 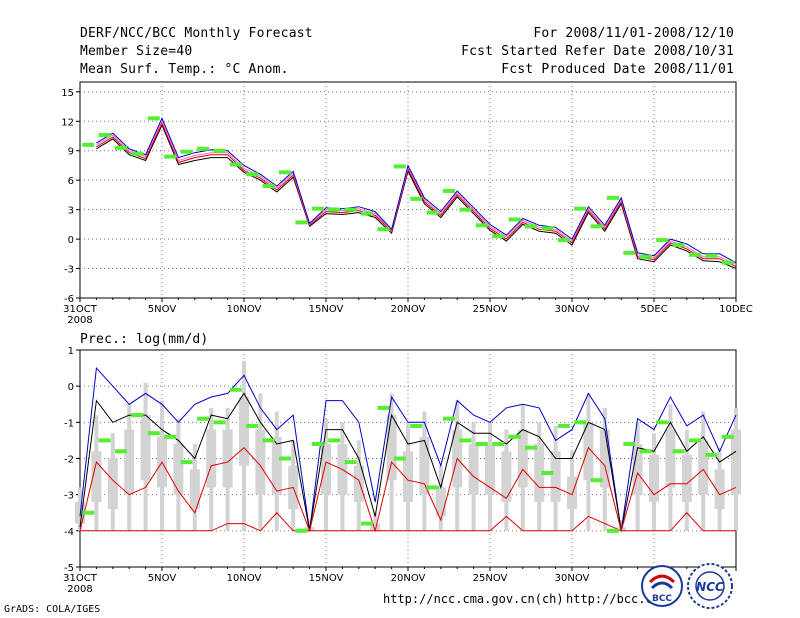 I want to click on temp-xtick-label: 30NOV, so click(x=572, y=309).